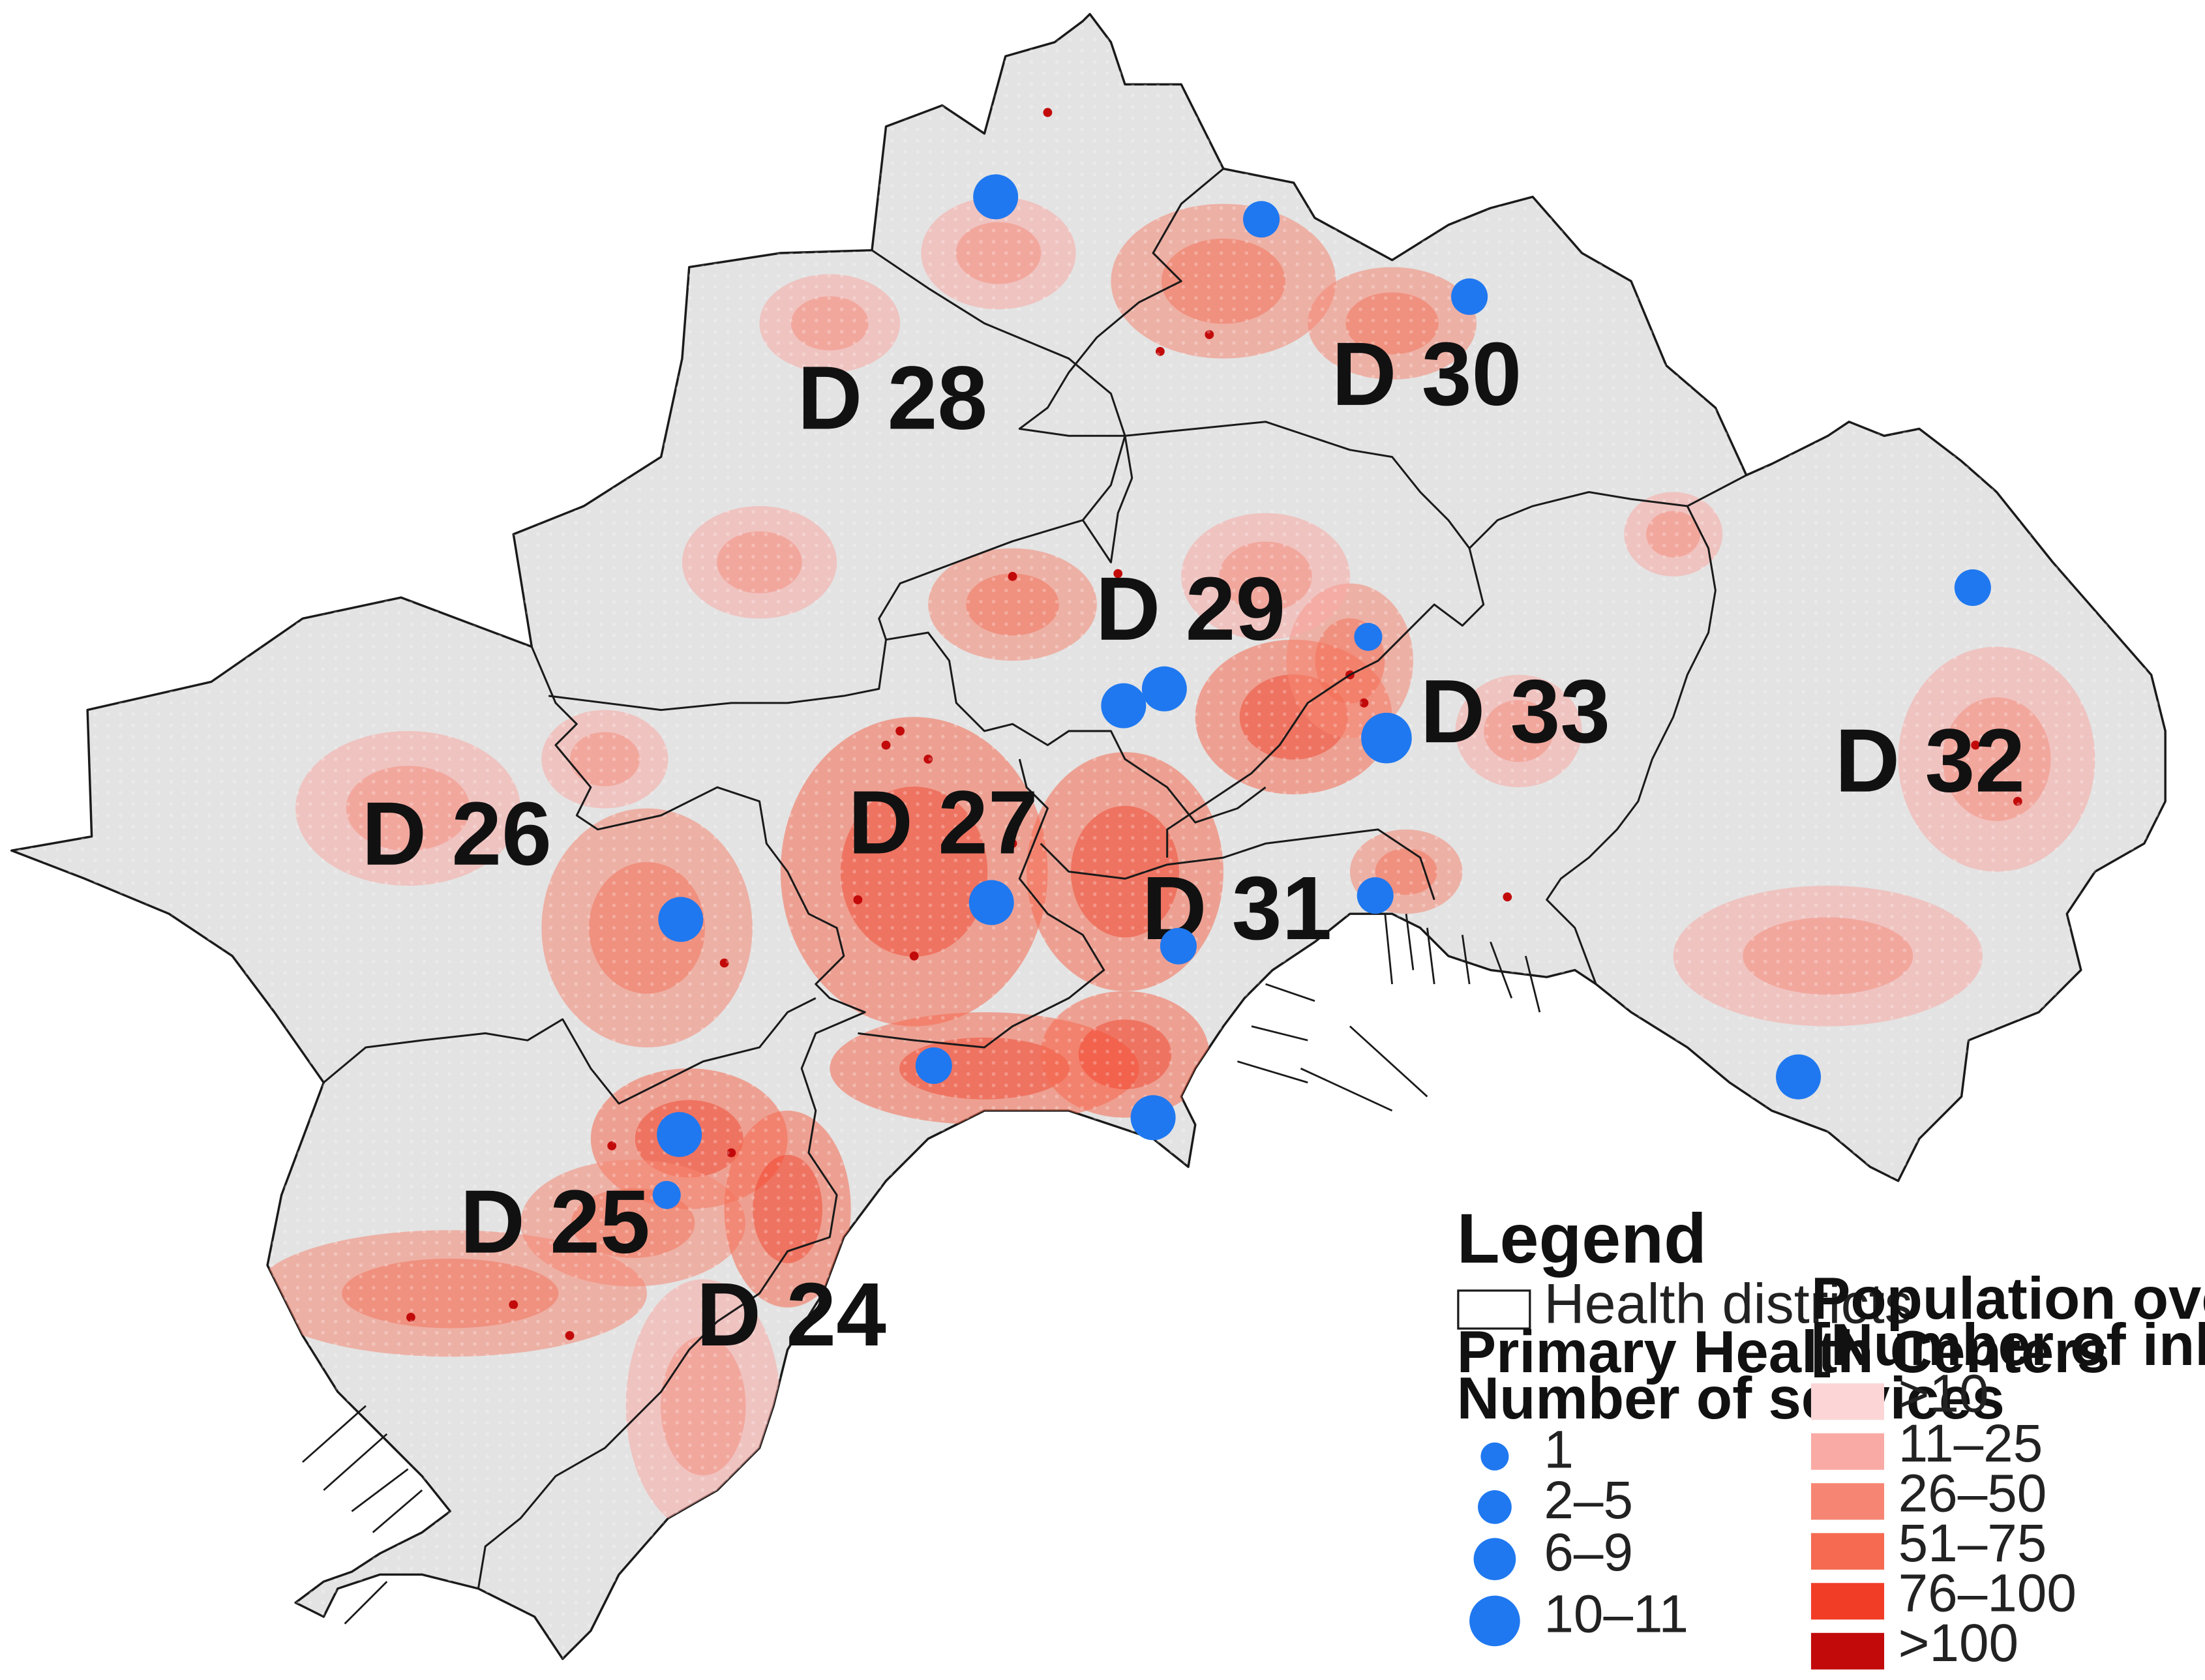  I want to click on legend-district-label: Health districts, so click(1728, 1303).